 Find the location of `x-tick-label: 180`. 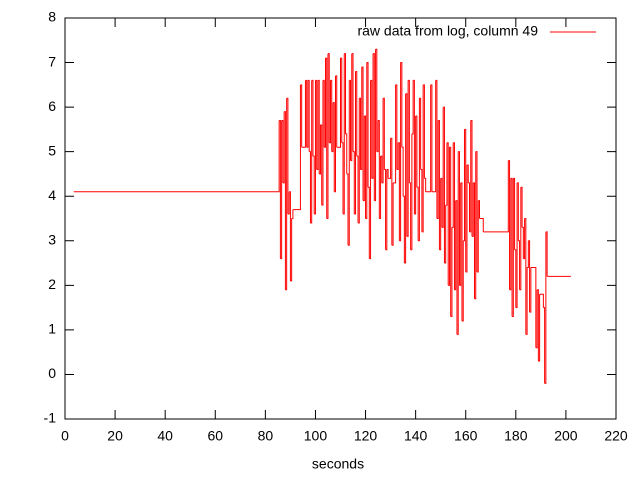

x-tick-label: 180 is located at coordinates (516, 436).